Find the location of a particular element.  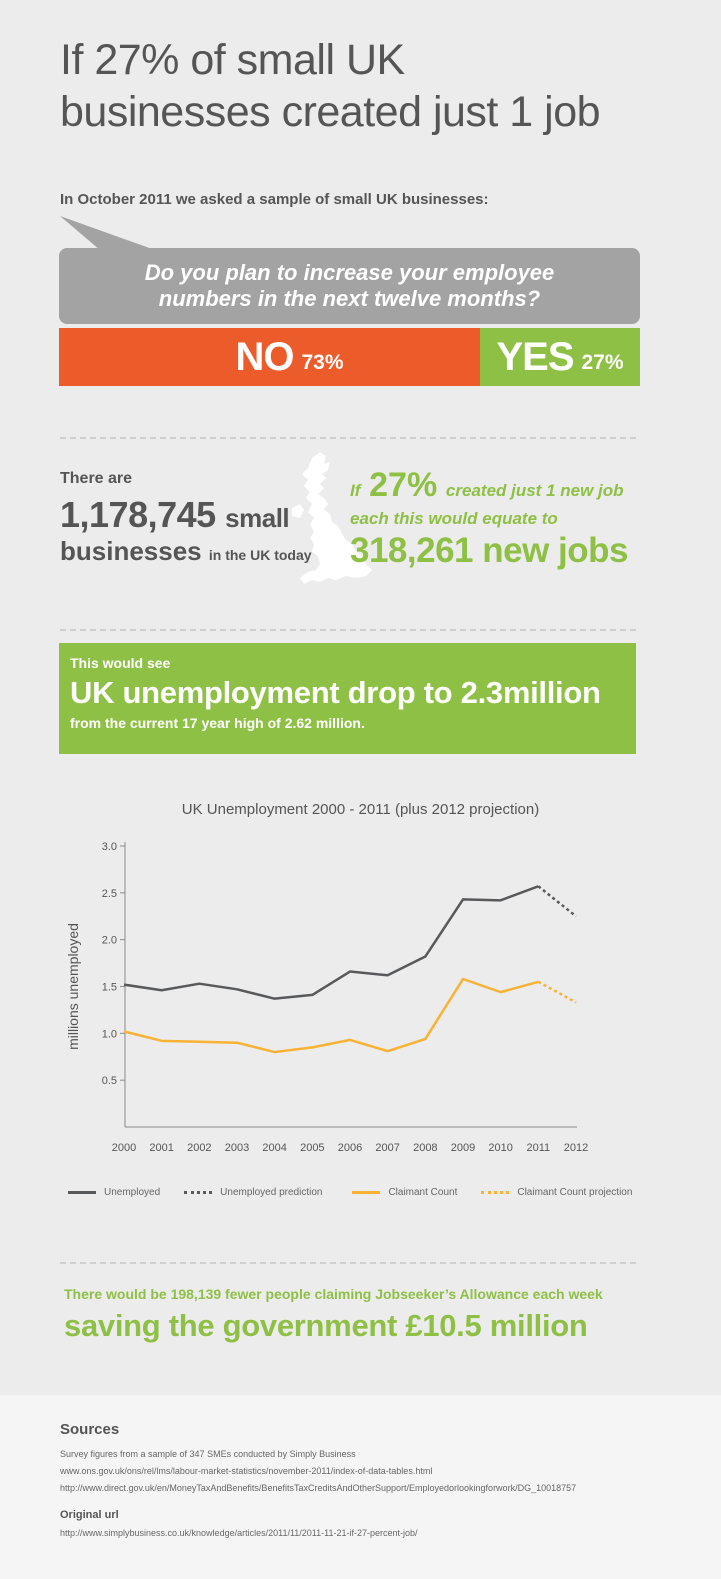

y-tick-label: 0.5 is located at coordinates (109, 1081).